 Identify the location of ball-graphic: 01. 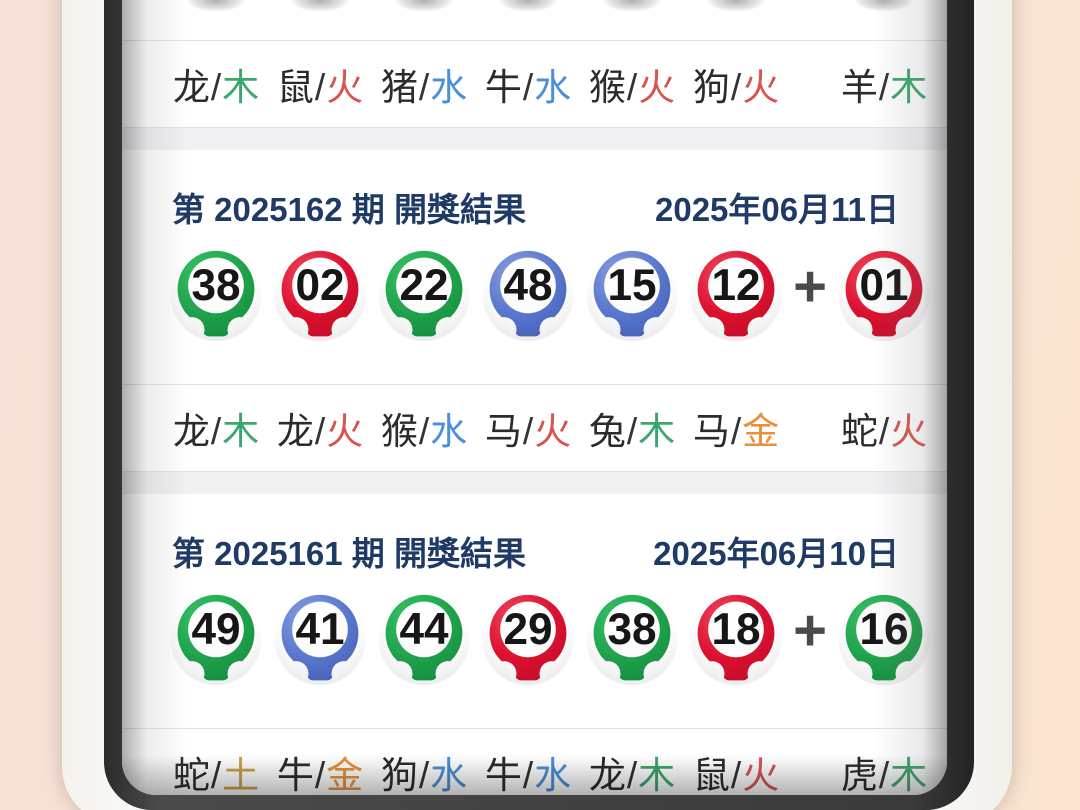
(884, 296).